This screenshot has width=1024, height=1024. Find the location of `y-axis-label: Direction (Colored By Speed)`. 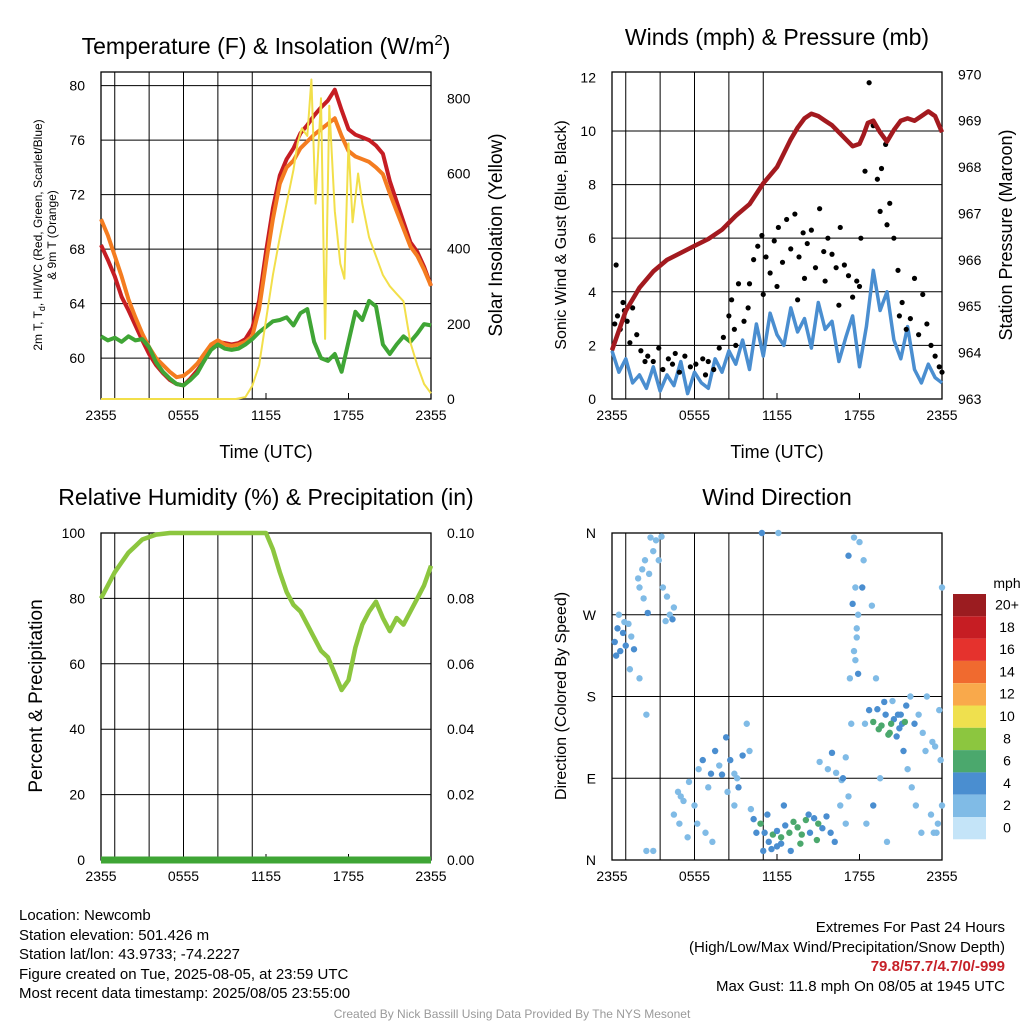

y-axis-label: Direction (Colored By Speed) is located at coordinates (561, 696).